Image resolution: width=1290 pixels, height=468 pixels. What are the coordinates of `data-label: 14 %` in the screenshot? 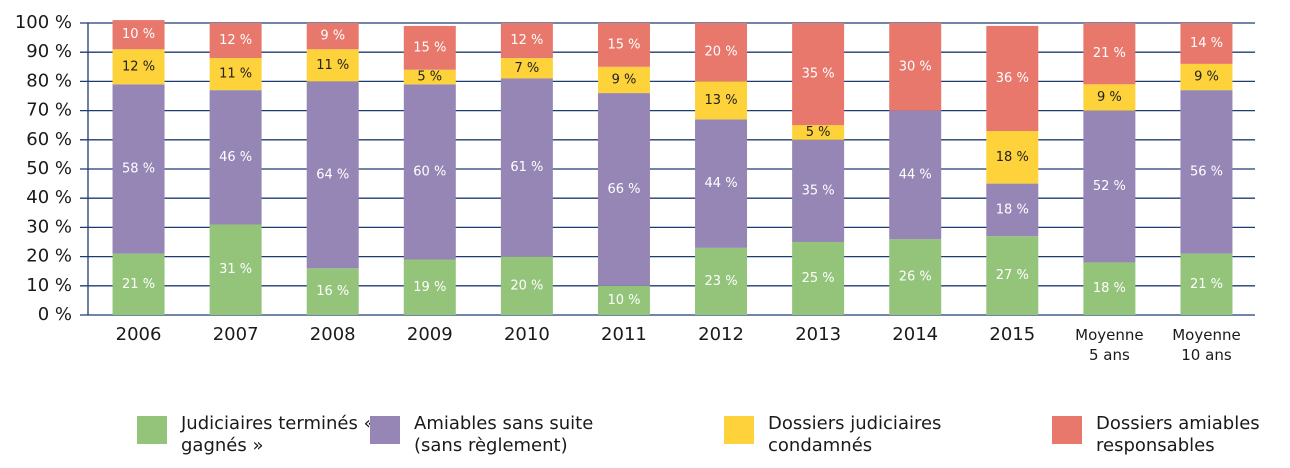 It's located at (1206, 43).